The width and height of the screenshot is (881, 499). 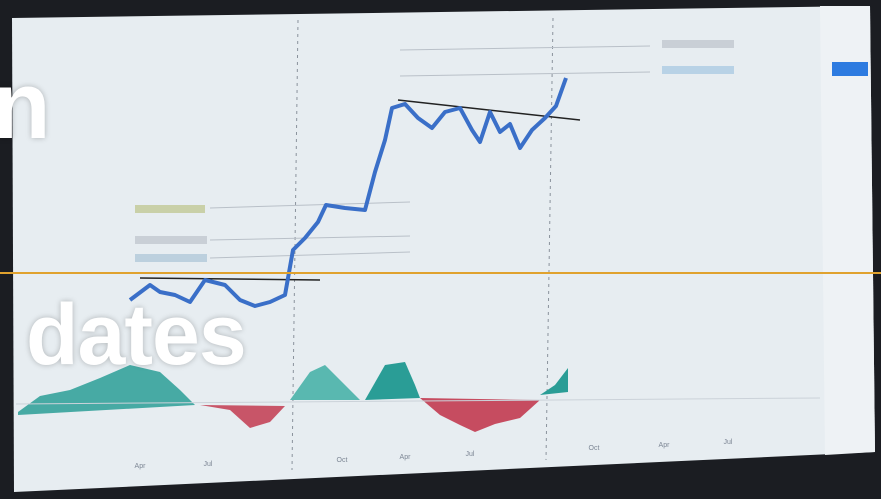 What do you see at coordinates (295, 245) in the screenshot?
I see `session-divider` at bounding box center [295, 245].